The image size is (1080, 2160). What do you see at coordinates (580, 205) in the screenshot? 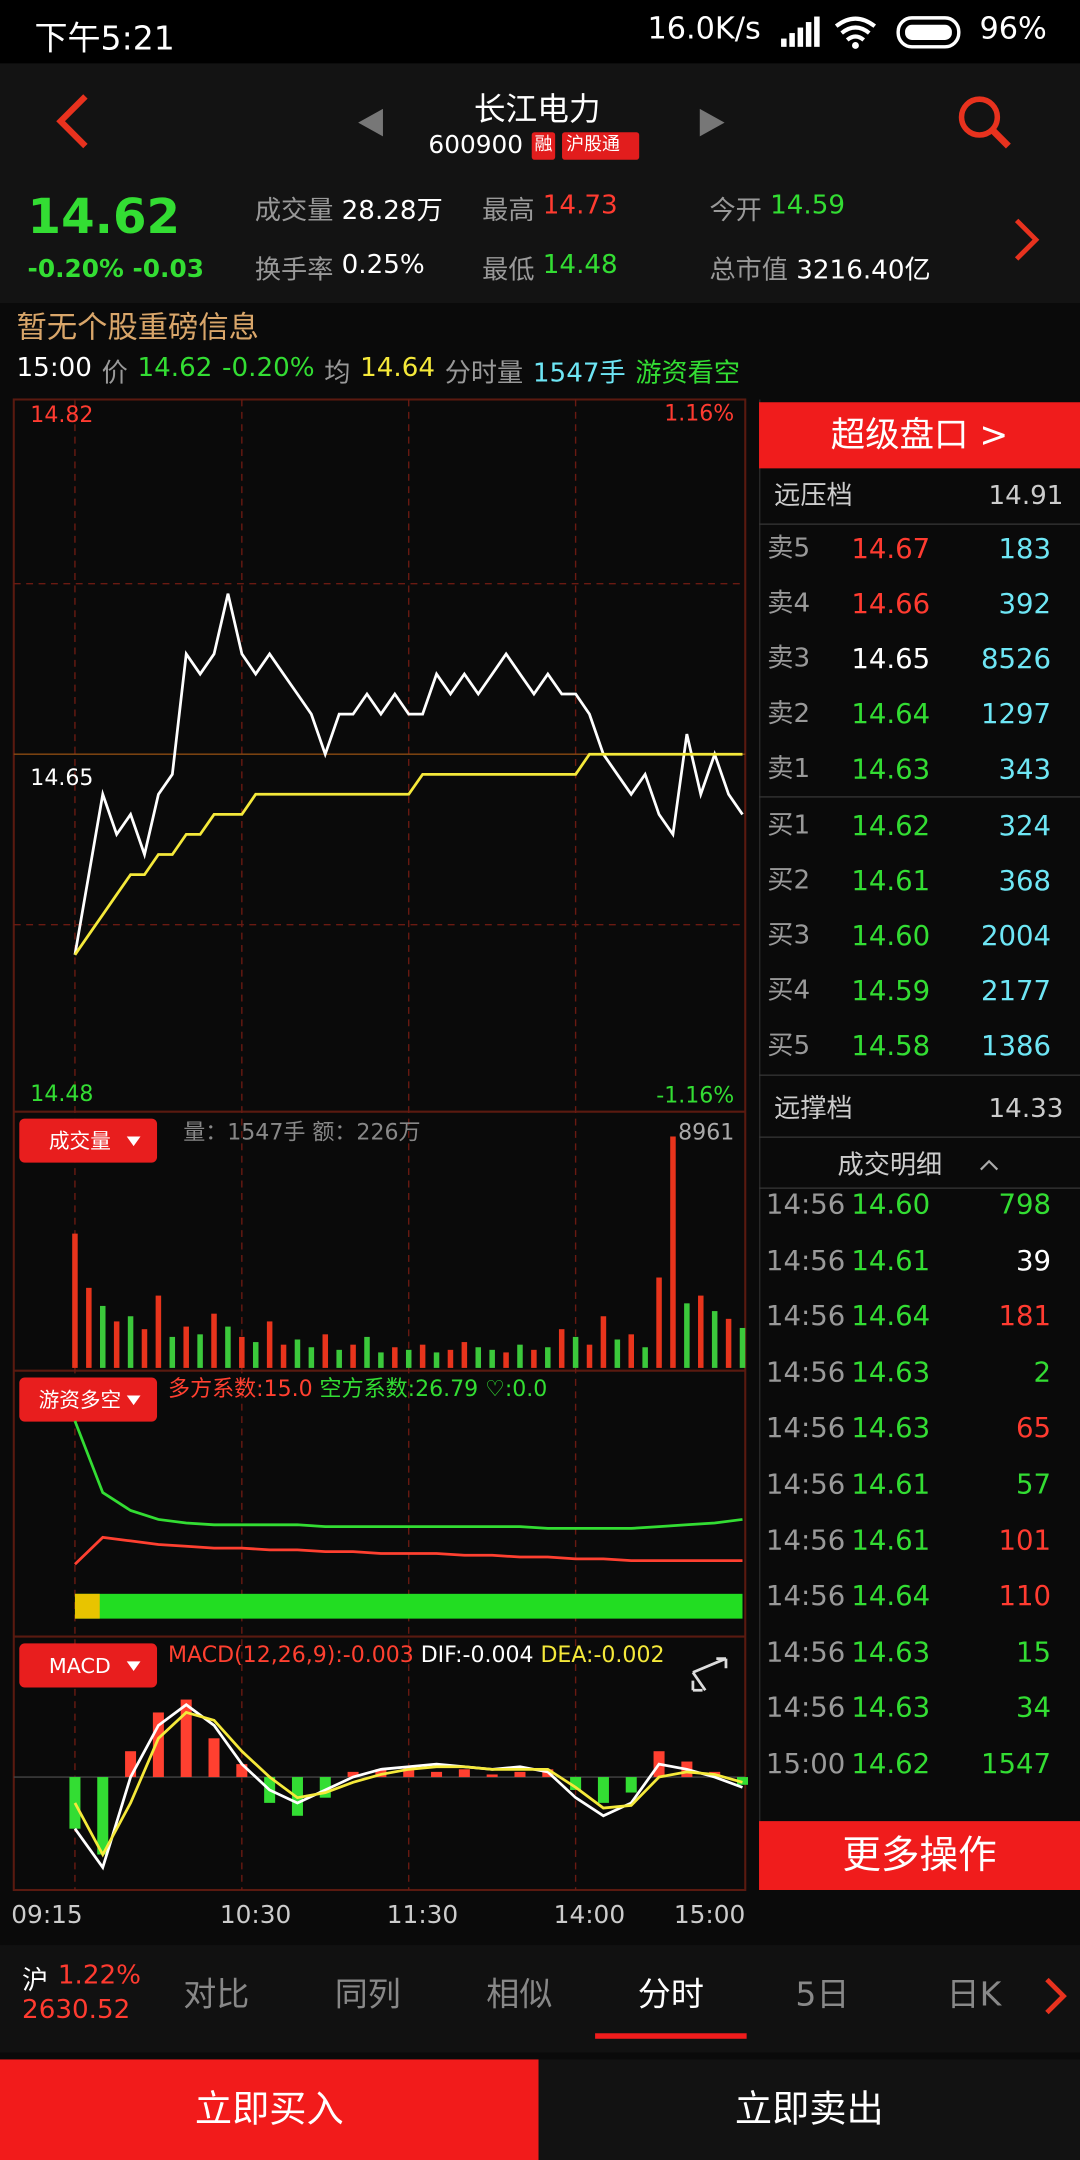
I see `stat-value: 14.73` at bounding box center [580, 205].